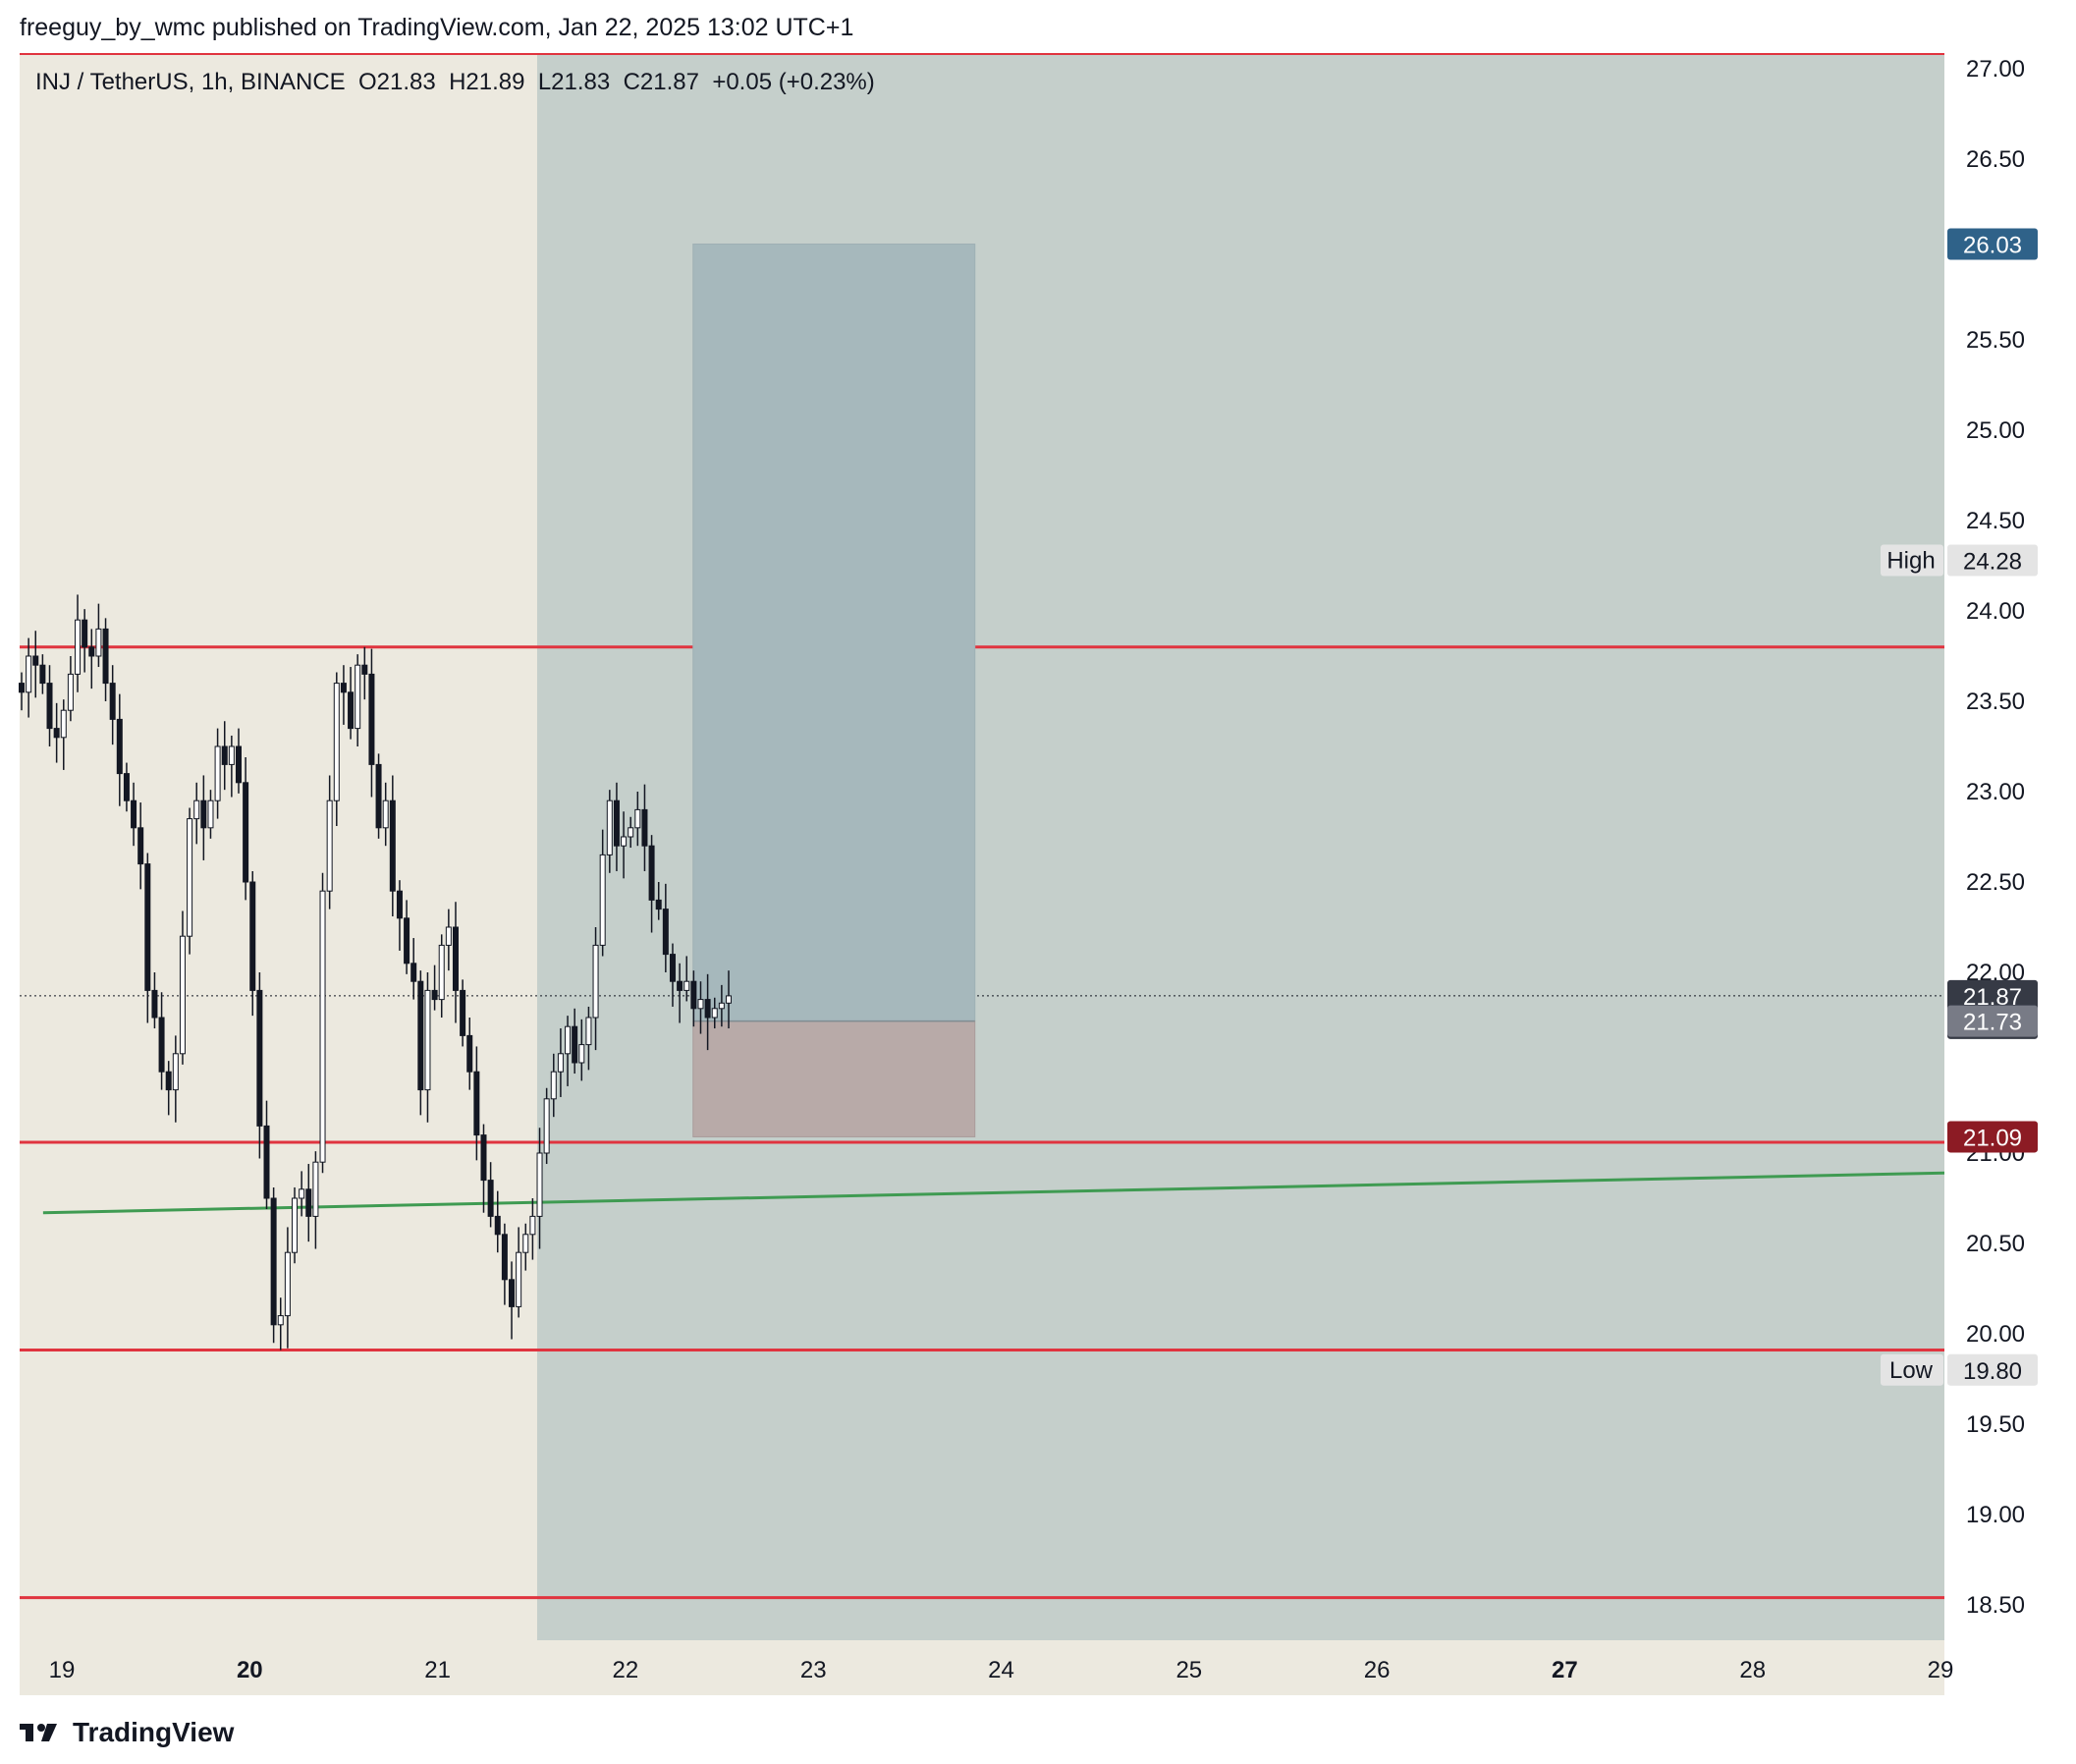  I want to click on price-tick-label: 25.00, so click(1996, 431).